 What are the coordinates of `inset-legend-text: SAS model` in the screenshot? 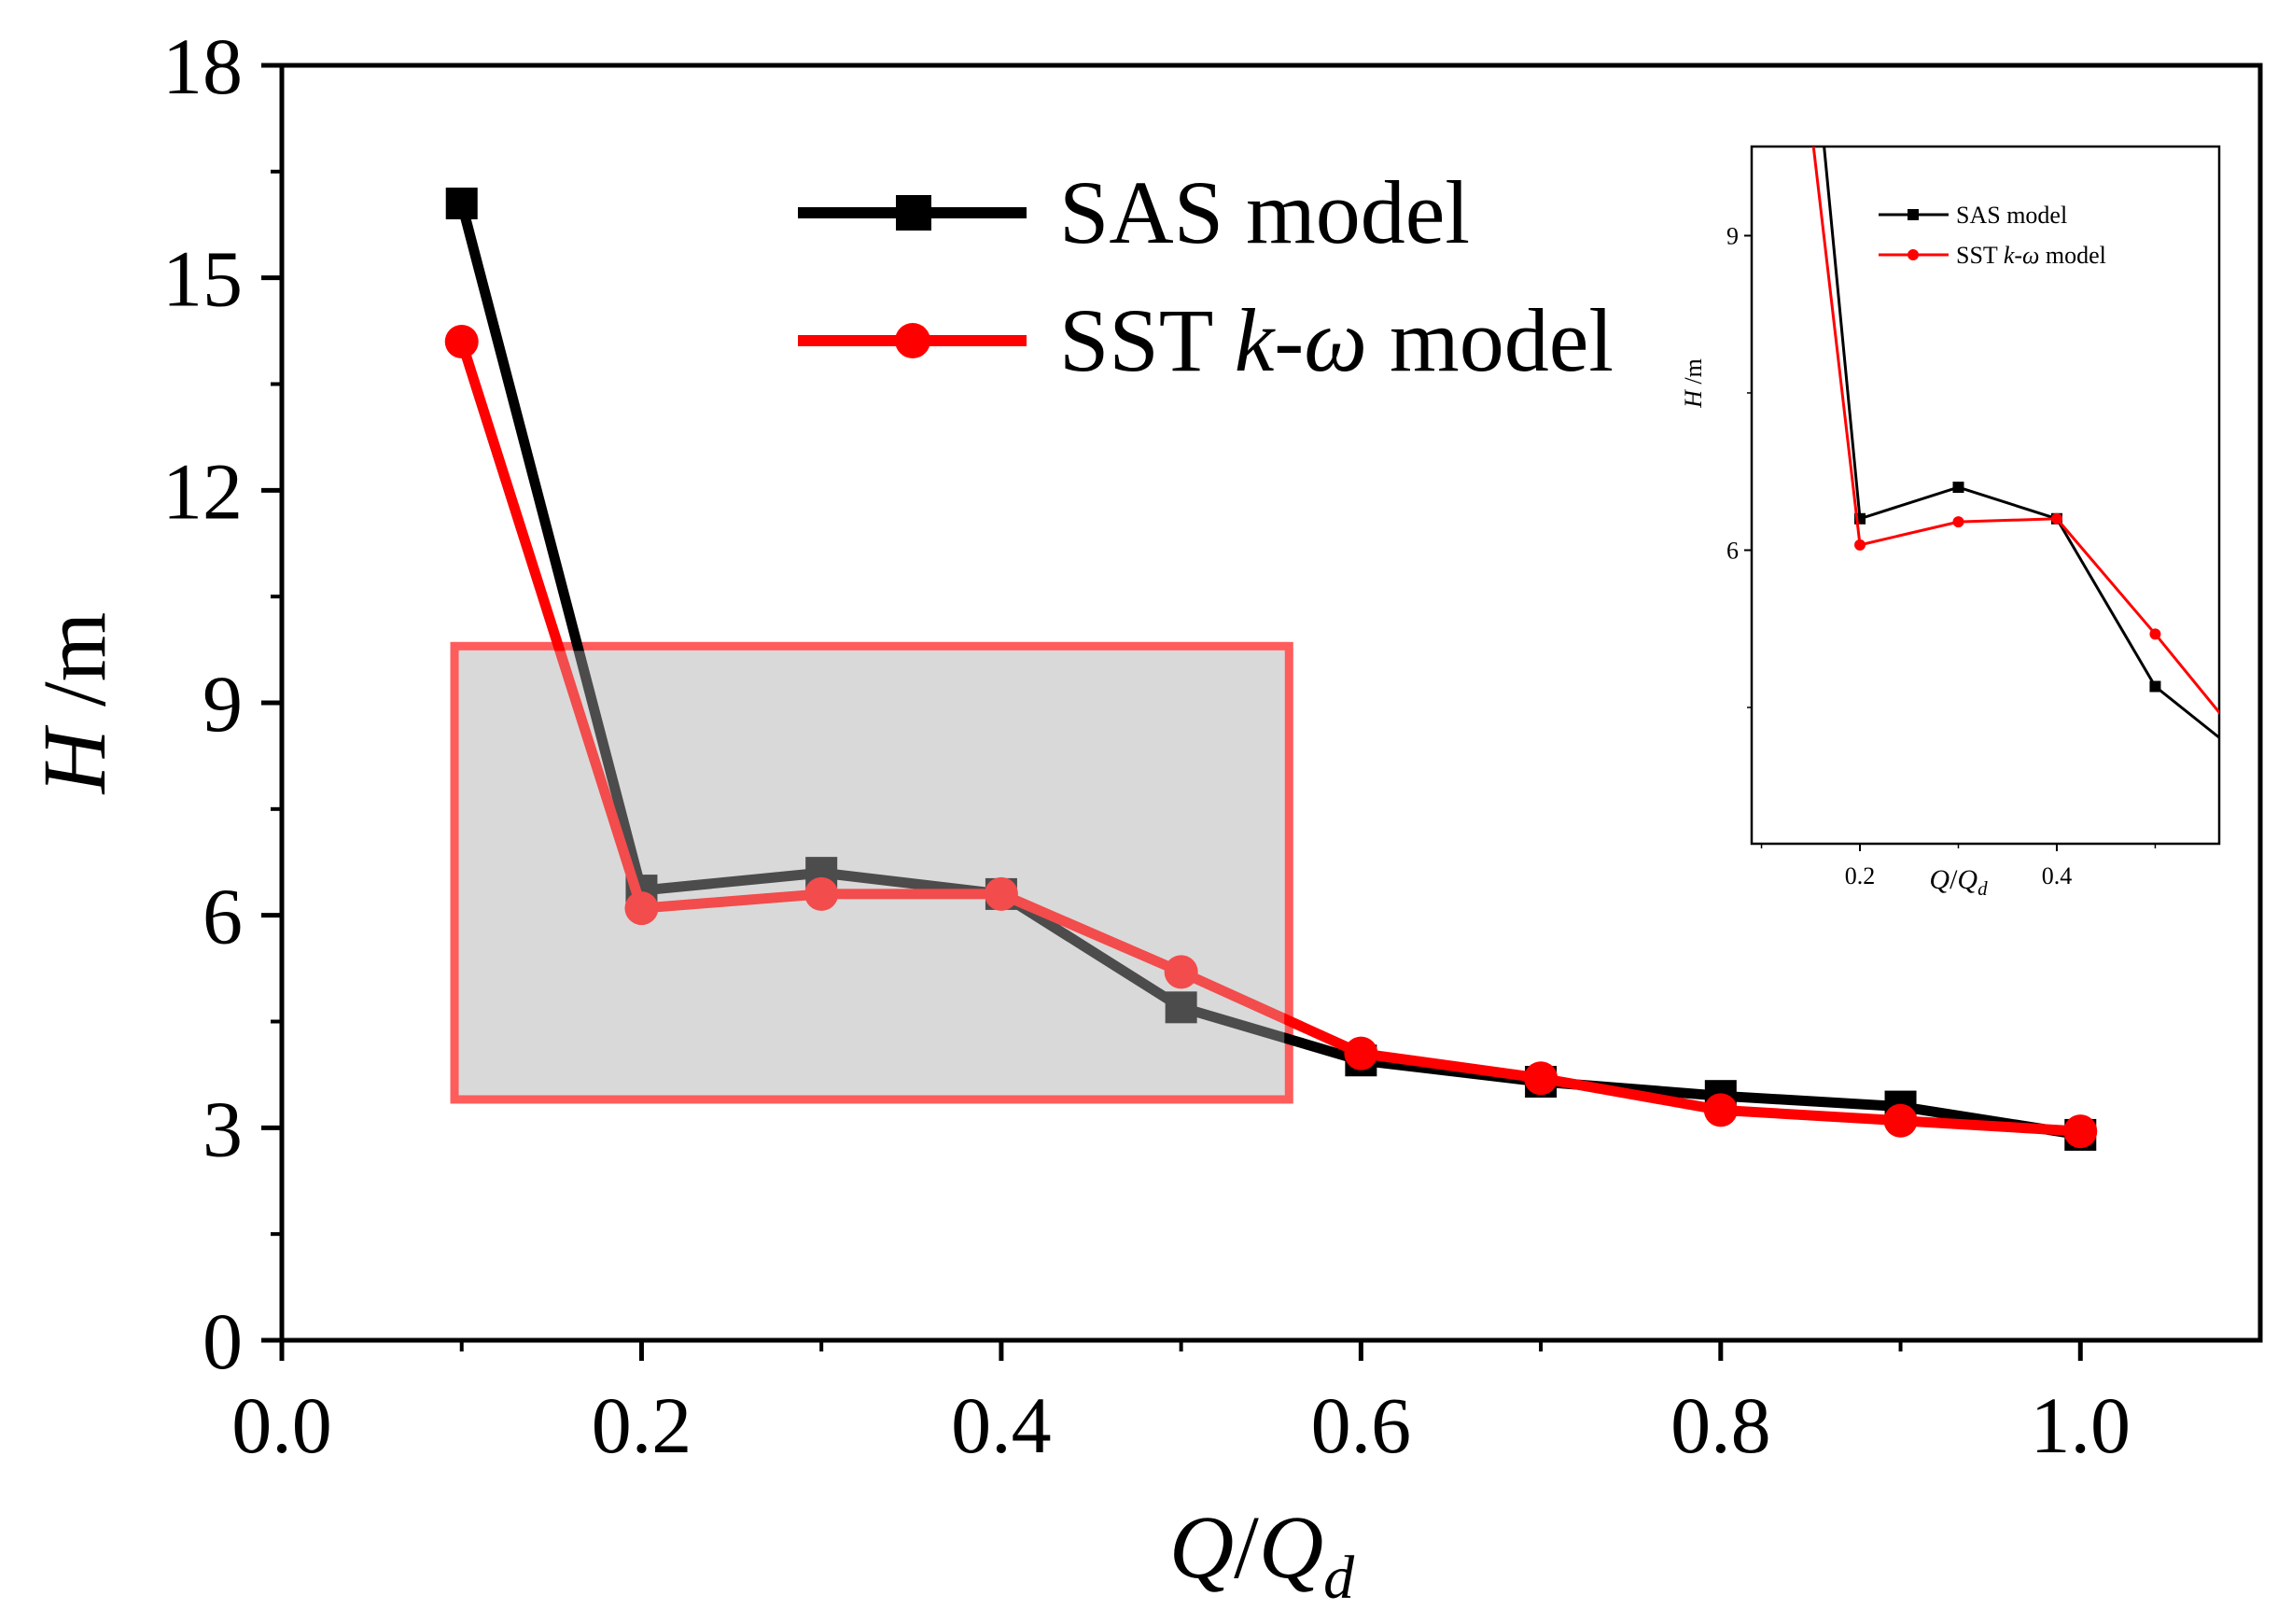 It's located at (2011, 215).